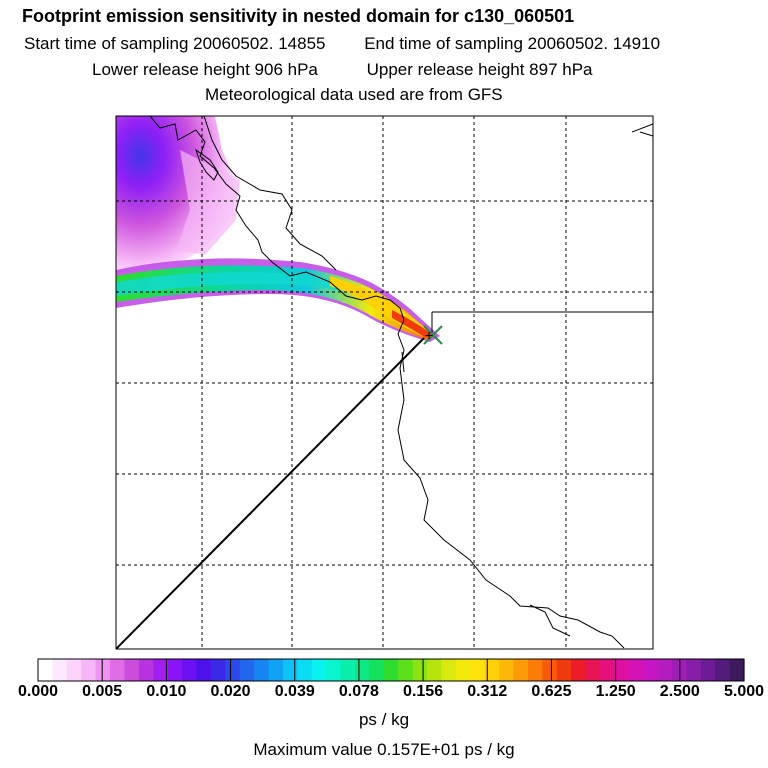  Describe the element at coordinates (207, 164) in the screenshot. I see `coastline-island` at that location.